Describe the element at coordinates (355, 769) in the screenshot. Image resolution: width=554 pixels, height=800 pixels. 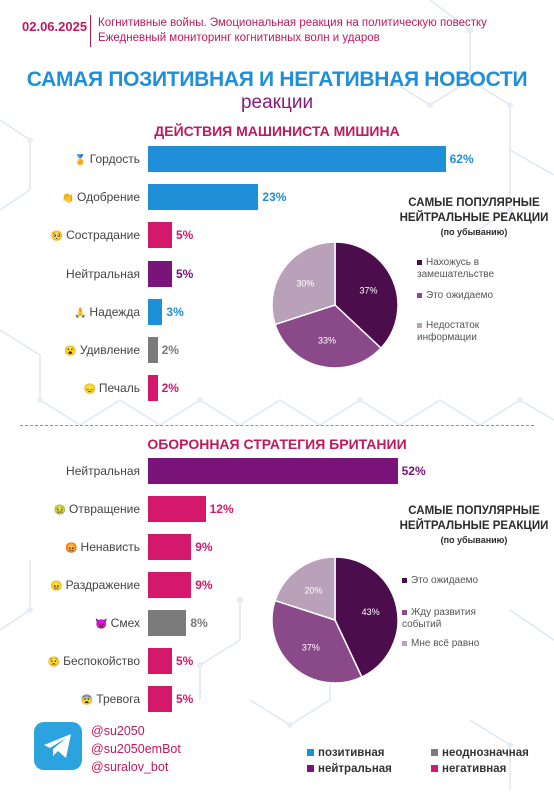
I see `legend-label: нейтральная` at that location.